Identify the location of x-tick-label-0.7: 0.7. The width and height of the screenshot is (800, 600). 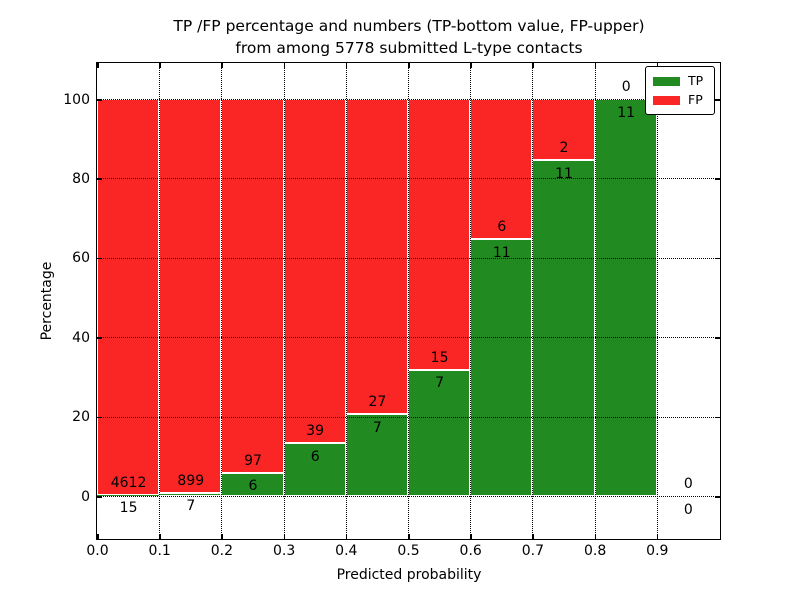
(533, 551).